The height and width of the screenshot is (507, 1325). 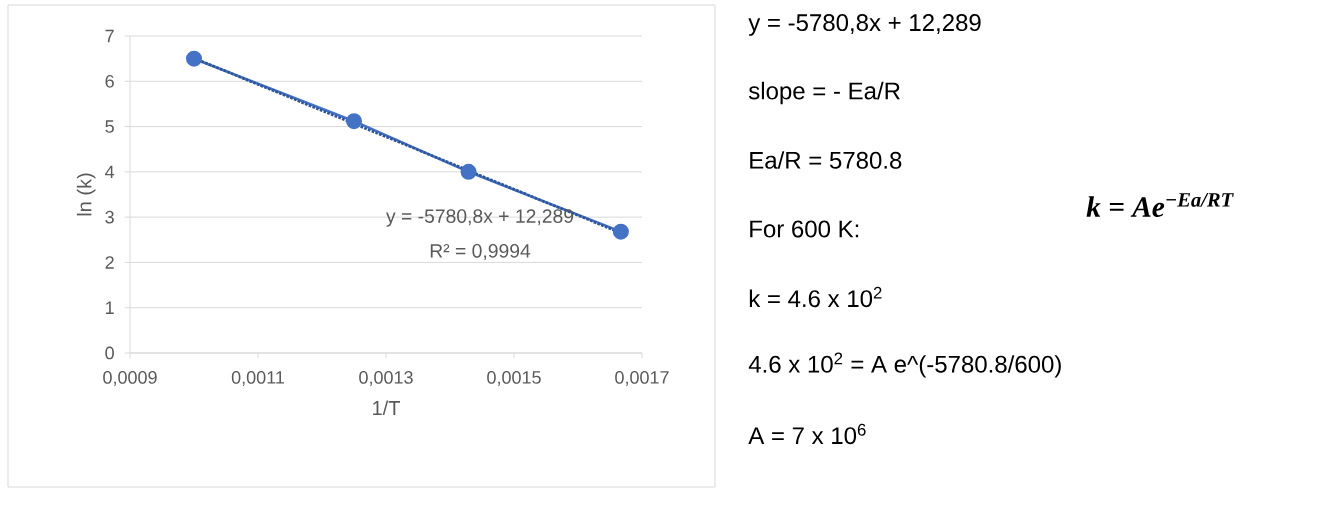 I want to click on text: k = 4.6 x 10$^{2}$, so click(x=815, y=297).